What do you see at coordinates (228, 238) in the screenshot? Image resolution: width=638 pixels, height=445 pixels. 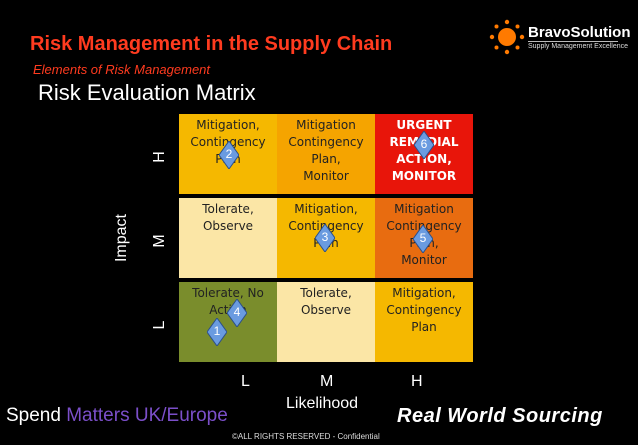 I see `cell-medium-low: Tolerate, Observe` at bounding box center [228, 238].